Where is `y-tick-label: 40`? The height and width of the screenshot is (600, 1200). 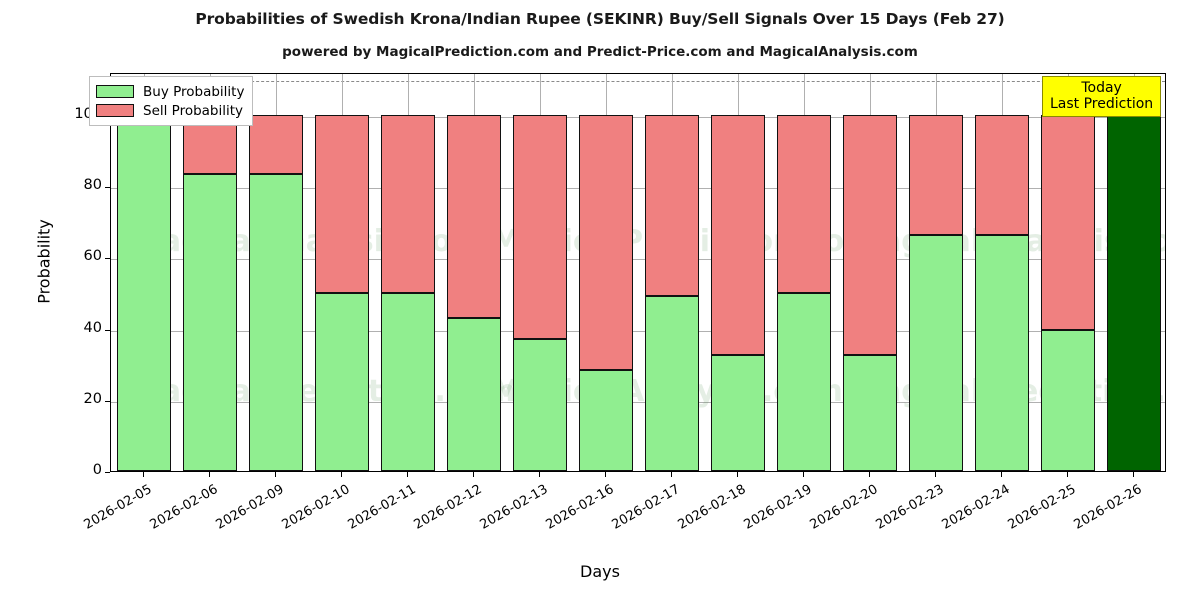
y-tick-label: 40 is located at coordinates (92, 327).